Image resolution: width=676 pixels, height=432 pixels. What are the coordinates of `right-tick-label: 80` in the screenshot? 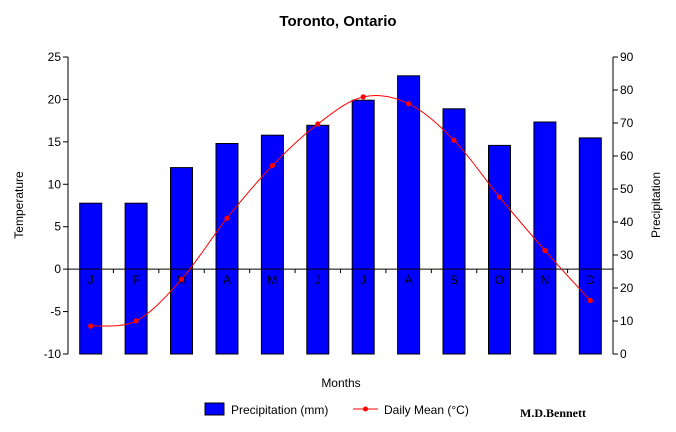 It's located at (627, 90).